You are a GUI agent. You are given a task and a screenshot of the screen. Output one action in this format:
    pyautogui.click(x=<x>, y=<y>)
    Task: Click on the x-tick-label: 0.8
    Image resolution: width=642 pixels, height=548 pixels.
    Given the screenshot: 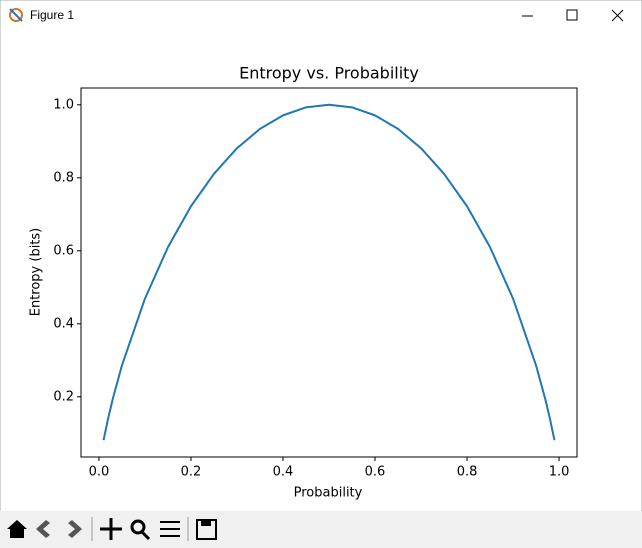 What is the action you would take?
    pyautogui.click(x=467, y=472)
    